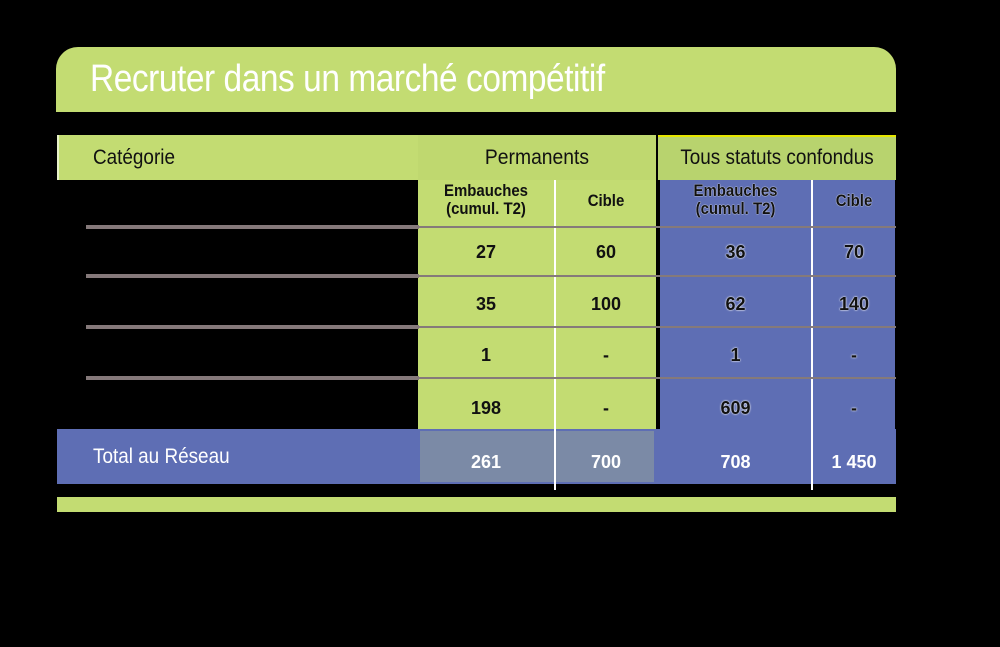  I want to click on cell-tous-embauches: 62, so click(735, 304).